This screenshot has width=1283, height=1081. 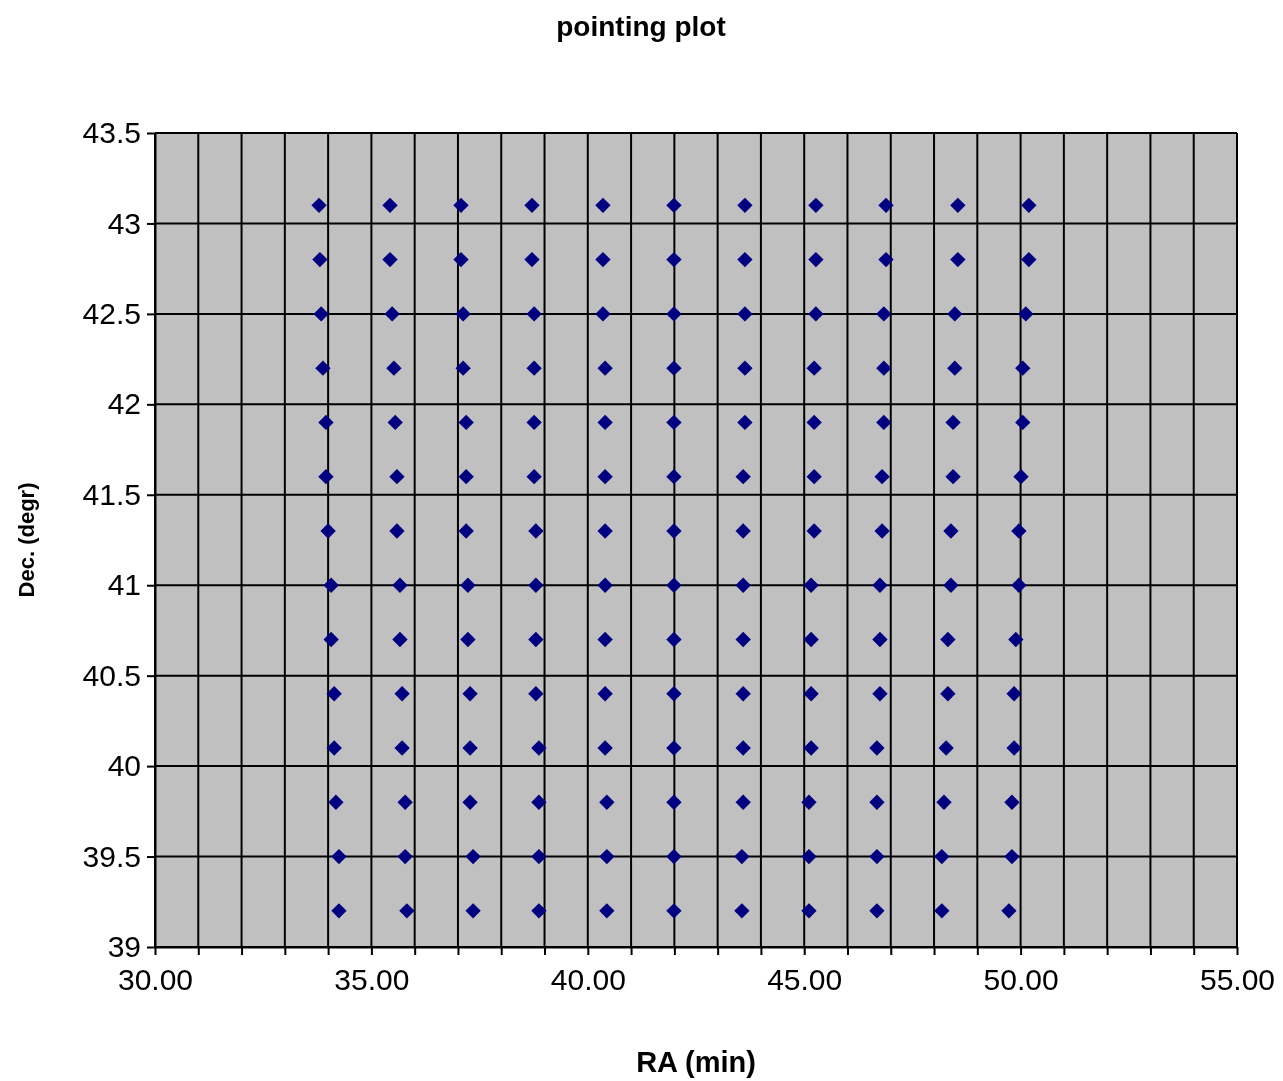 I want to click on y-axis-title: Dec. (degr), so click(x=26, y=540).